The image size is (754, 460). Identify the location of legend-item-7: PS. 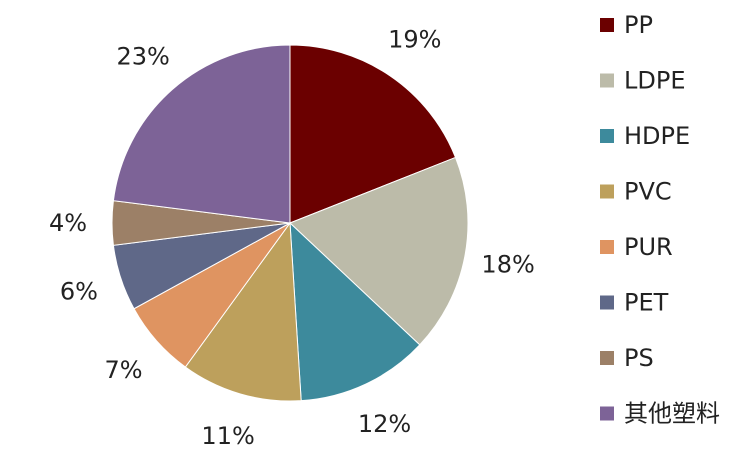
(627, 358).